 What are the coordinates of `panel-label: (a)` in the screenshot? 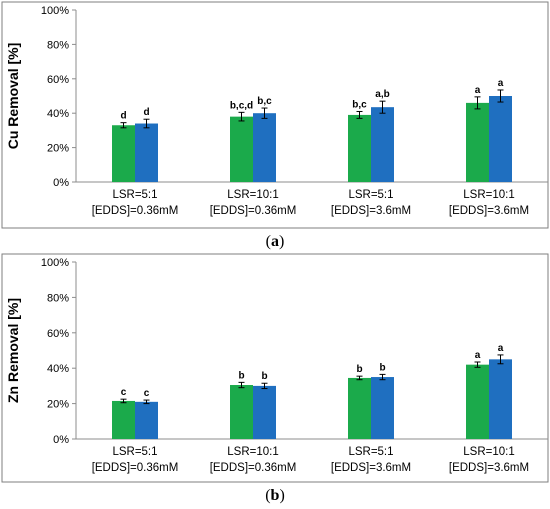 It's located at (275, 241).